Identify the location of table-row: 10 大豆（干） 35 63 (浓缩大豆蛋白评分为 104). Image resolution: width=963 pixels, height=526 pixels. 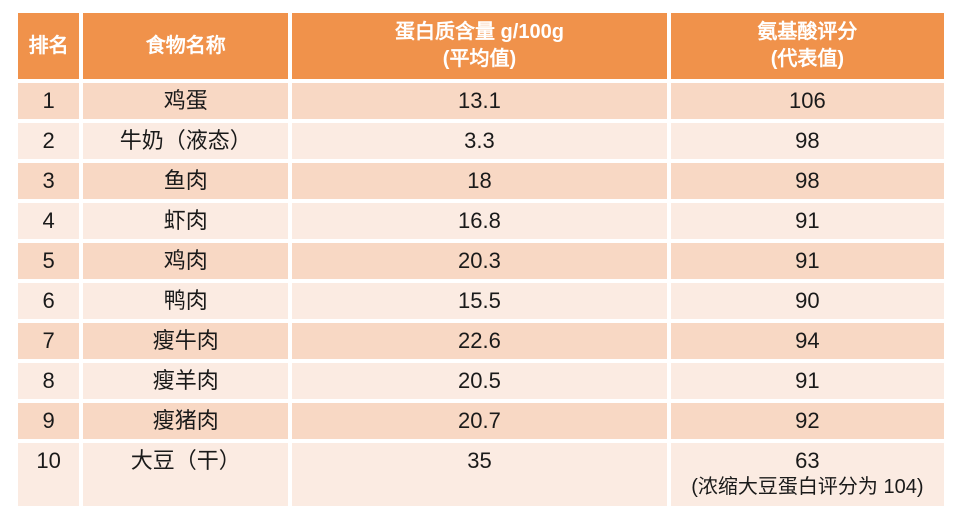
(481, 474).